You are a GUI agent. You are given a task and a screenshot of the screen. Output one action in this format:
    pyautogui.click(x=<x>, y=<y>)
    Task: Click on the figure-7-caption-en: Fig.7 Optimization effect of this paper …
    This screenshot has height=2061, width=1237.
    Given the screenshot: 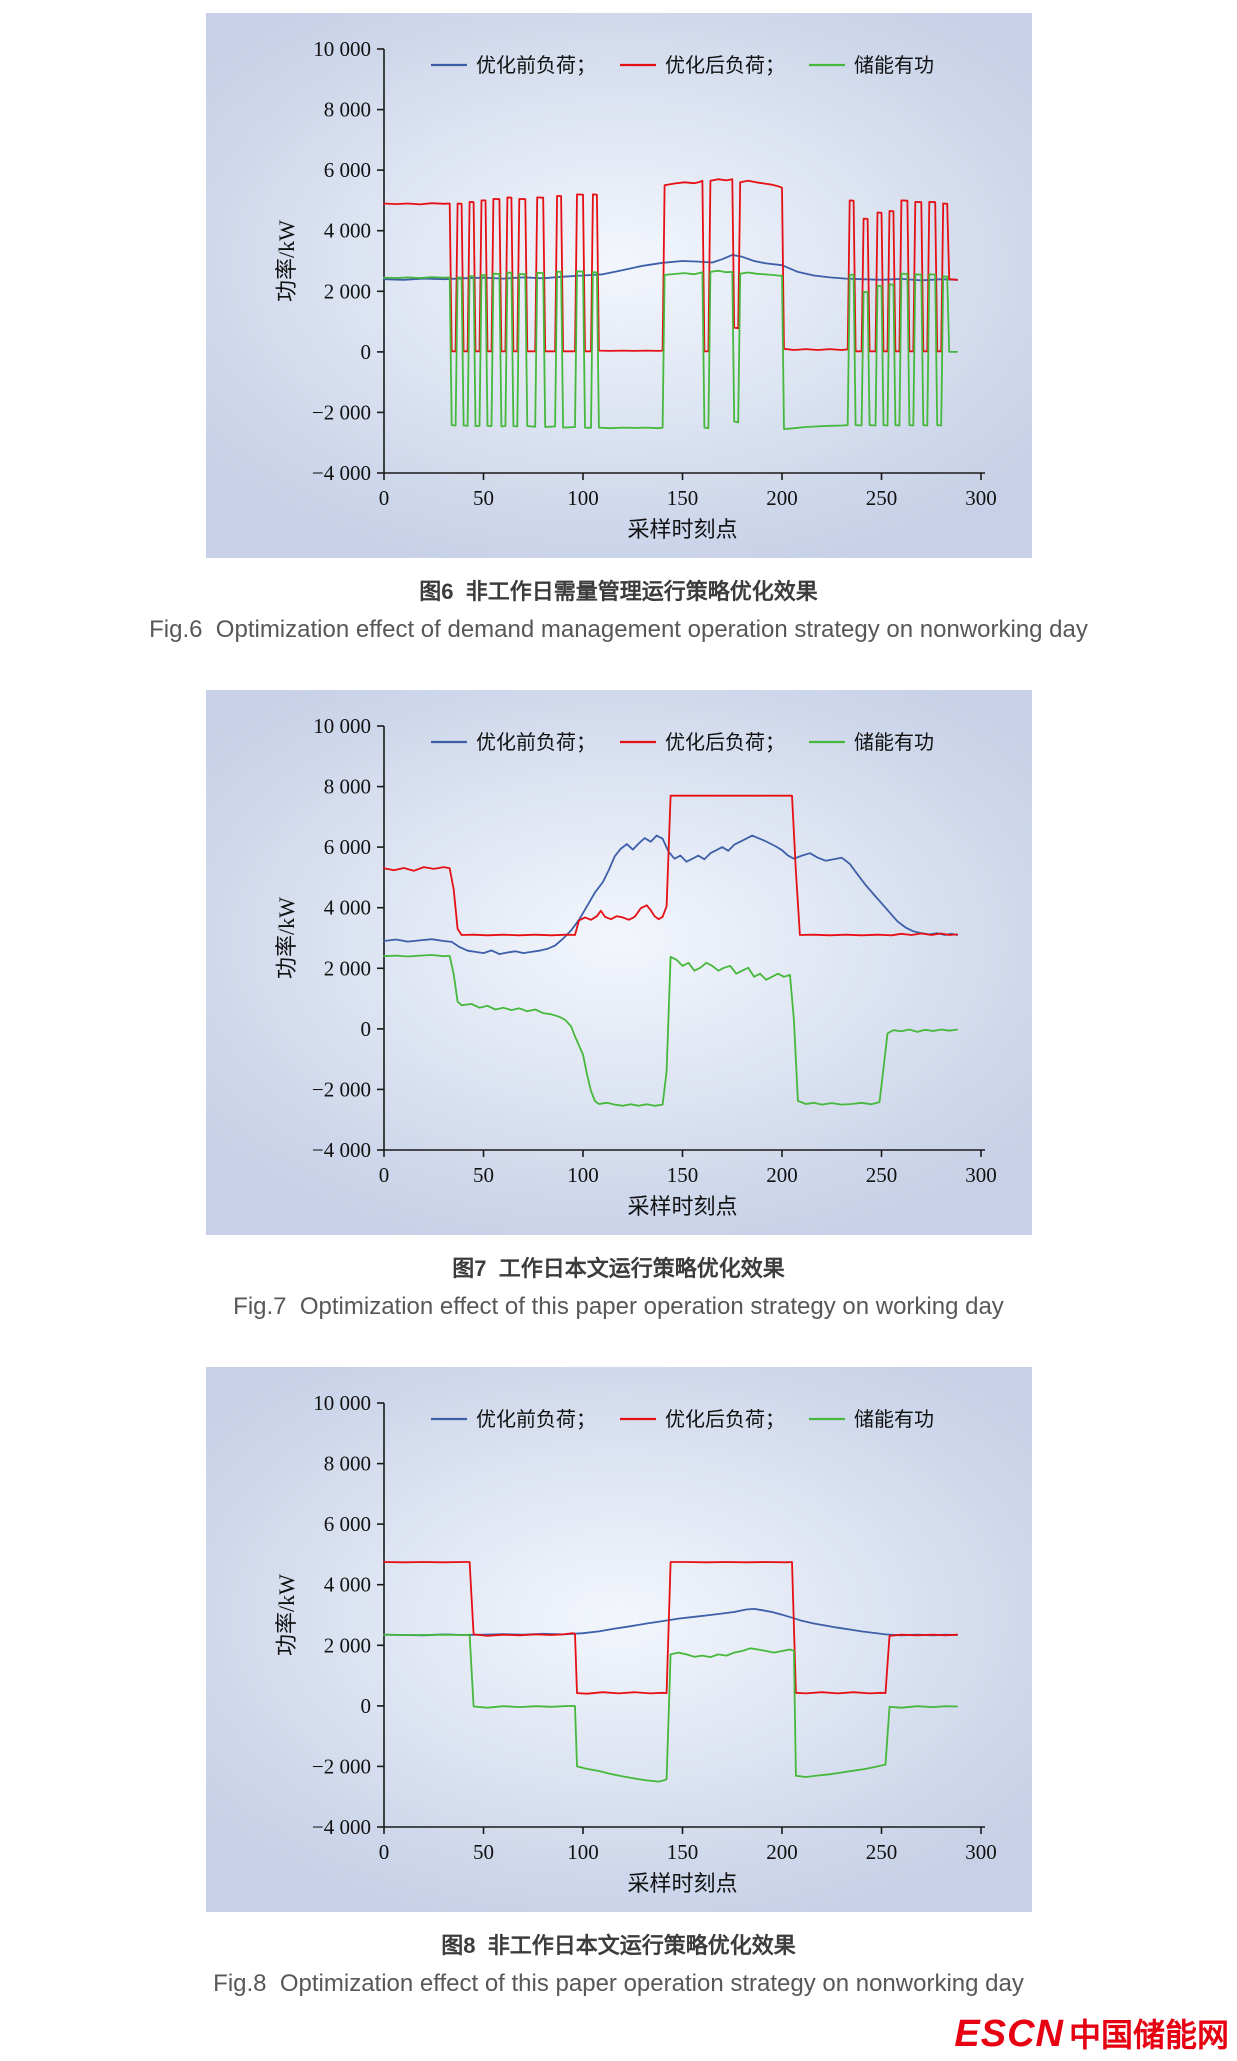 What is the action you would take?
    pyautogui.click(x=618, y=1306)
    